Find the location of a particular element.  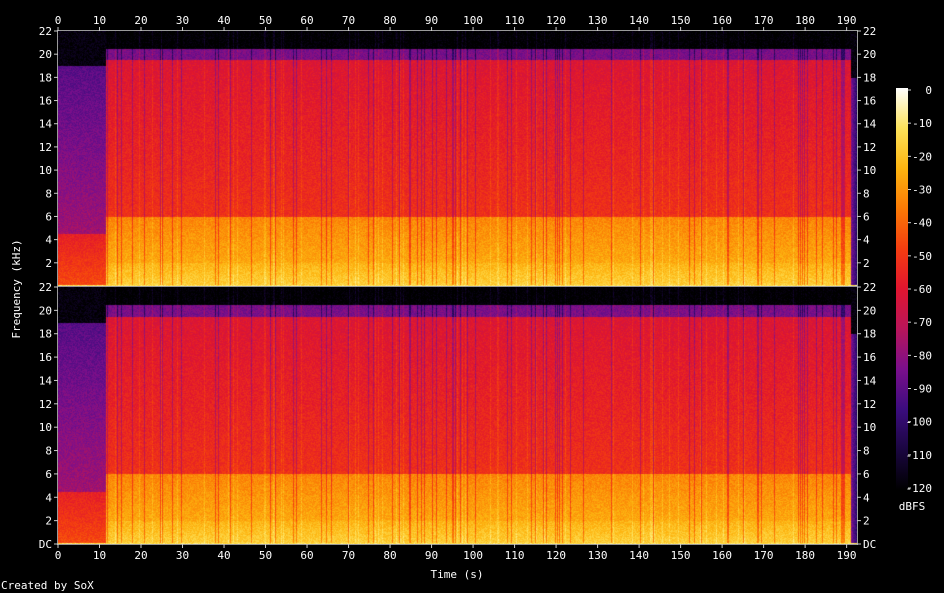

colorbar-tick-label: 0 is located at coordinates (928, 90).